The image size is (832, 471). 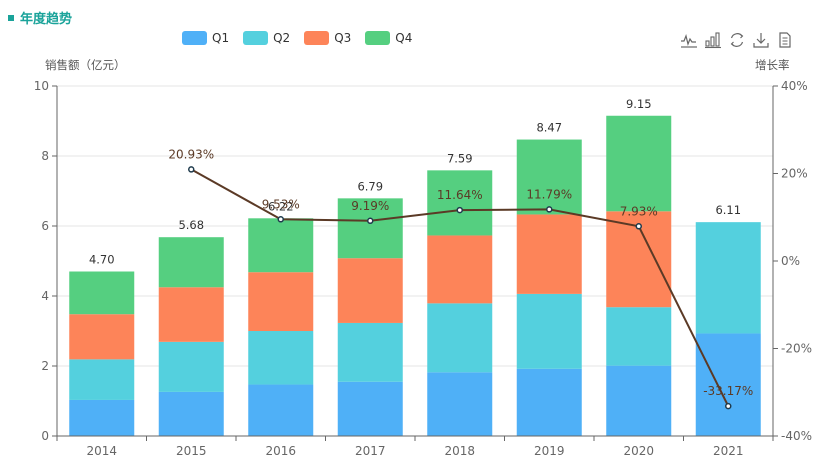 What do you see at coordinates (85, 65) in the screenshot?
I see `y-axis-left-name: 销售额（亿元）` at bounding box center [85, 65].